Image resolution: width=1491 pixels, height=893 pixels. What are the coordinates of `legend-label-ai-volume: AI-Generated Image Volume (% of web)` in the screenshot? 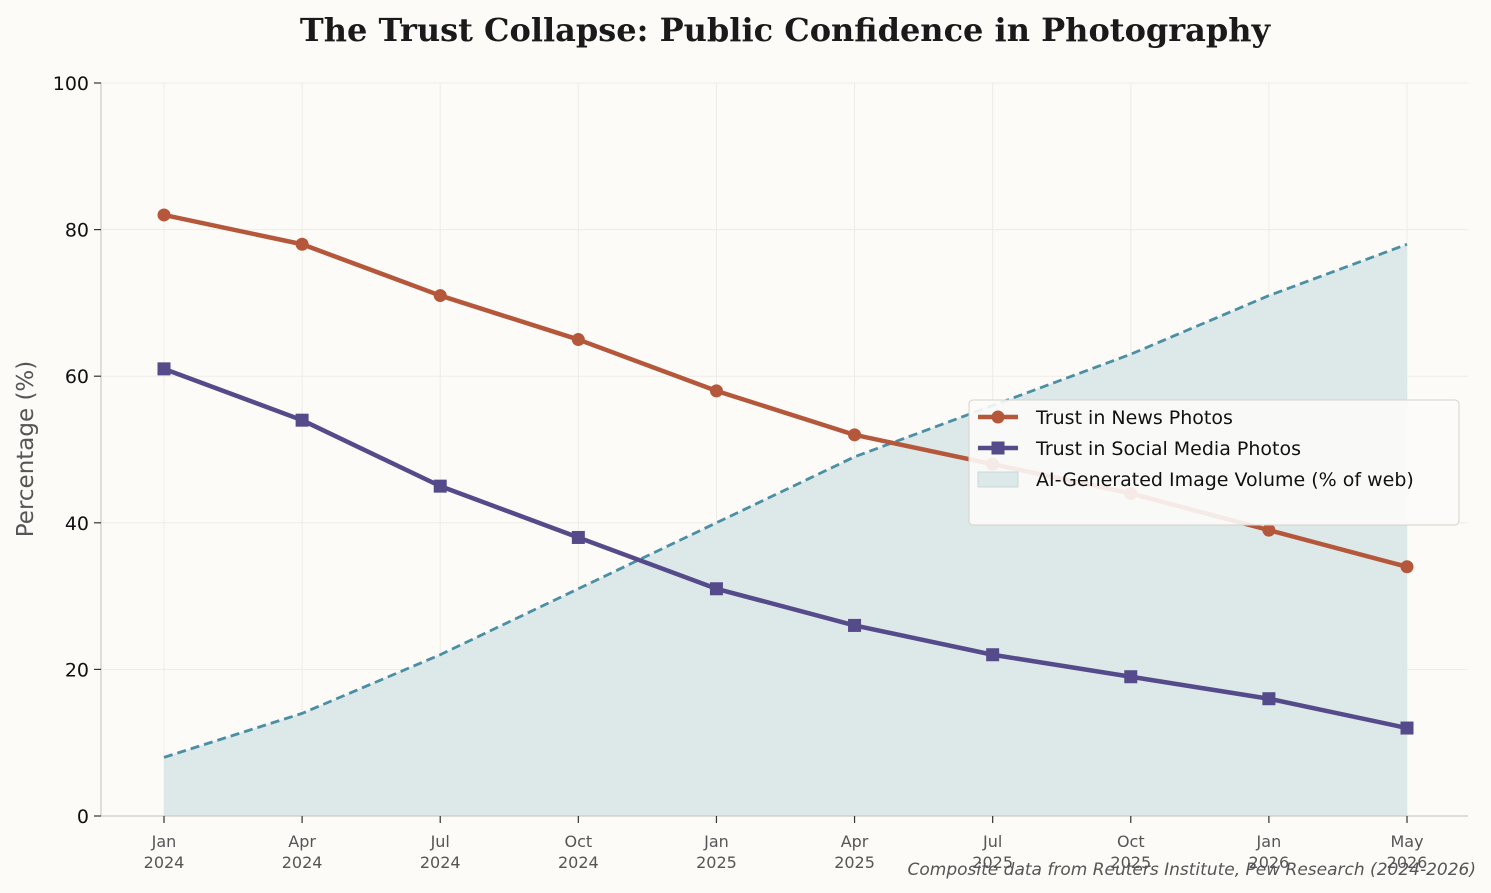 It's located at (1225, 480).